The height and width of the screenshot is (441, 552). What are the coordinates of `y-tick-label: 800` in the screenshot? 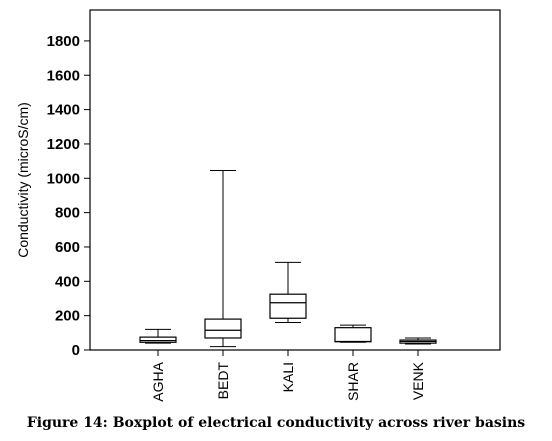 It's located at (67, 213).